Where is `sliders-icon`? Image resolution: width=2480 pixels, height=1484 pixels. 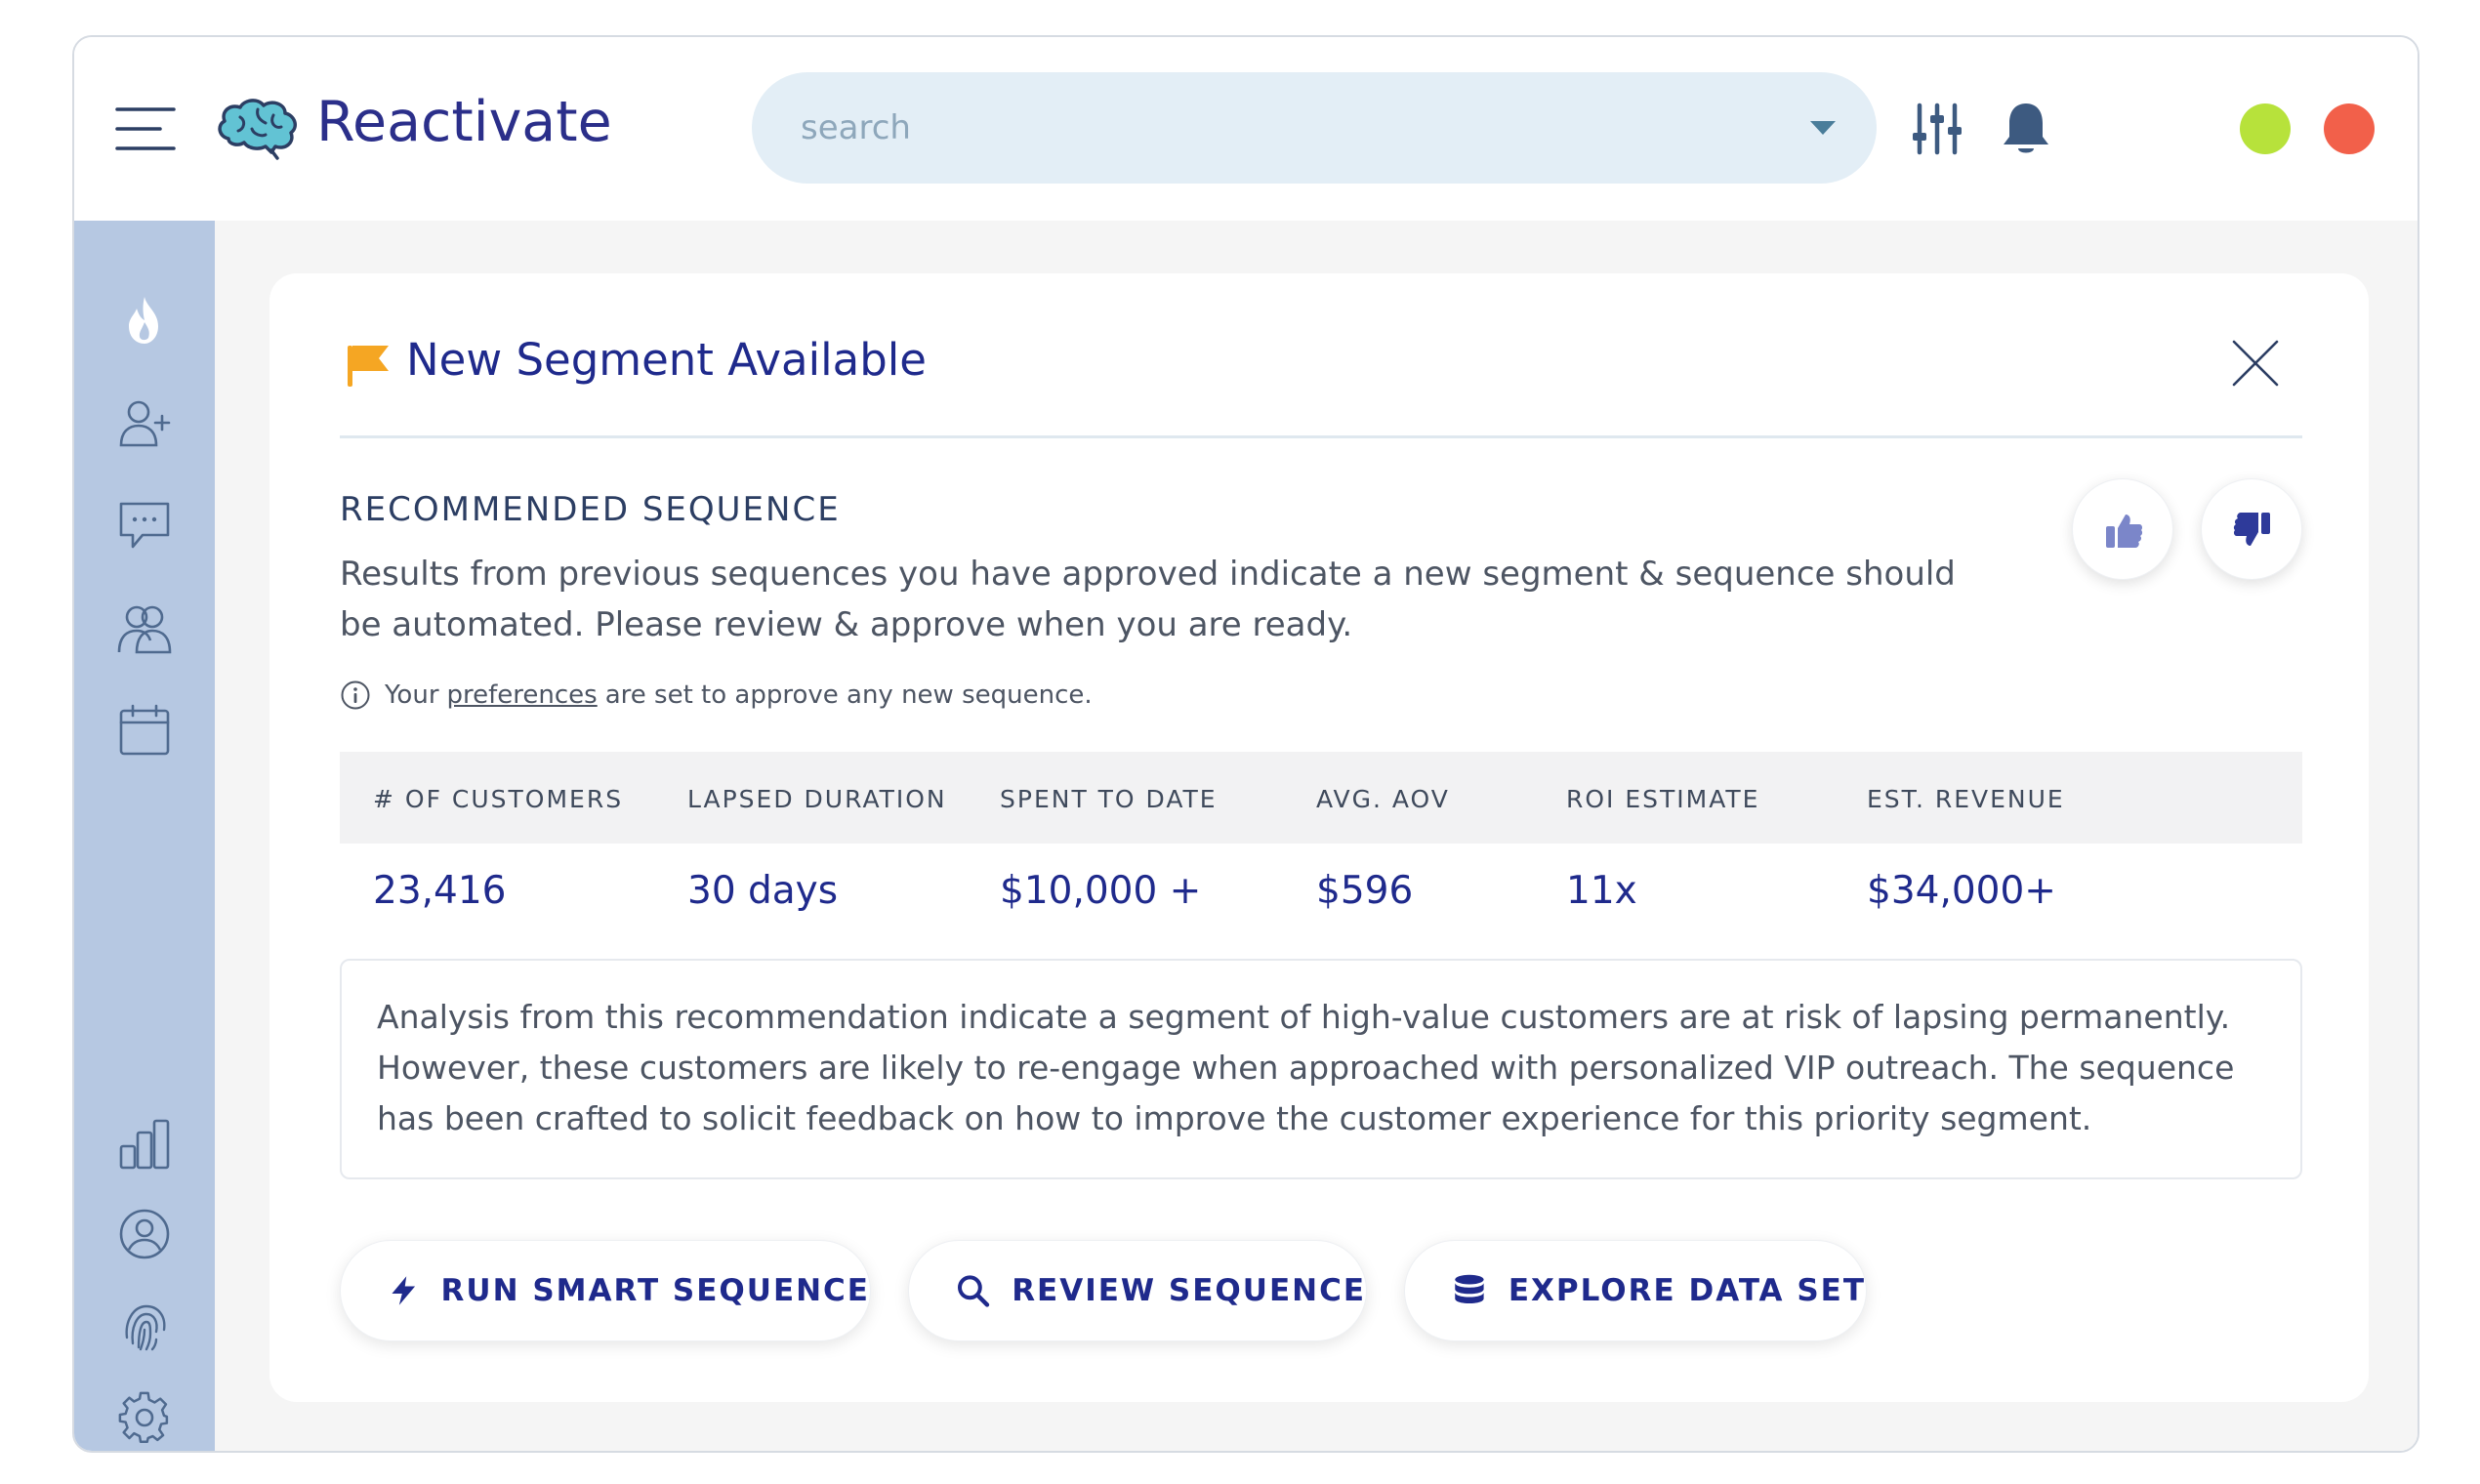
sliders-icon is located at coordinates (1937, 129).